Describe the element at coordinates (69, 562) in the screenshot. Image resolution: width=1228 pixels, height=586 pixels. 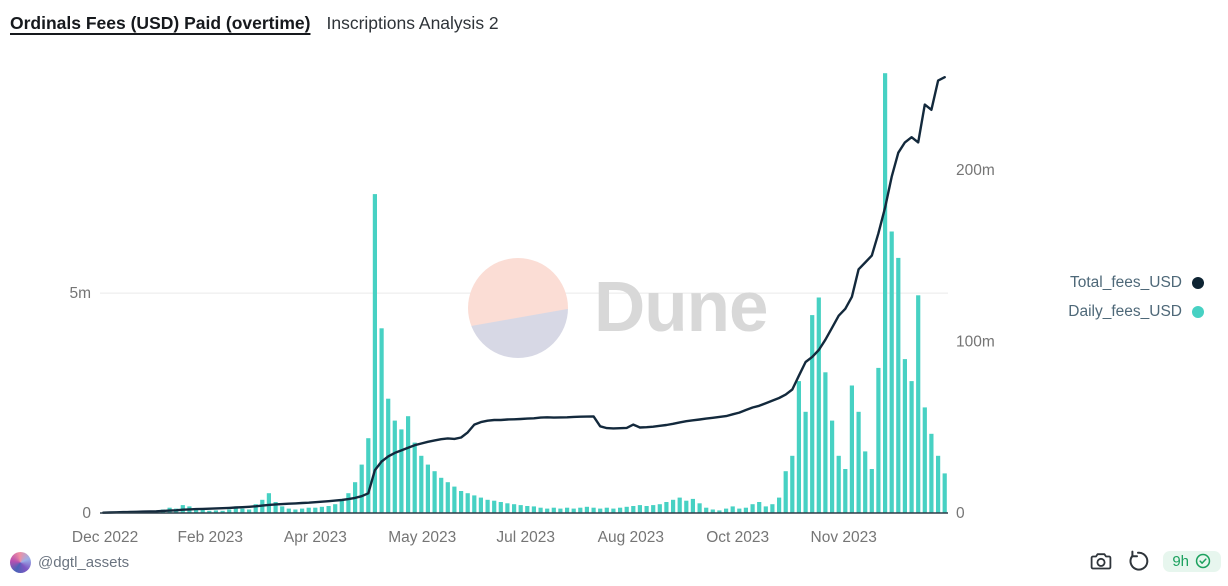
I see `author-link: @dgtl_assets` at that location.